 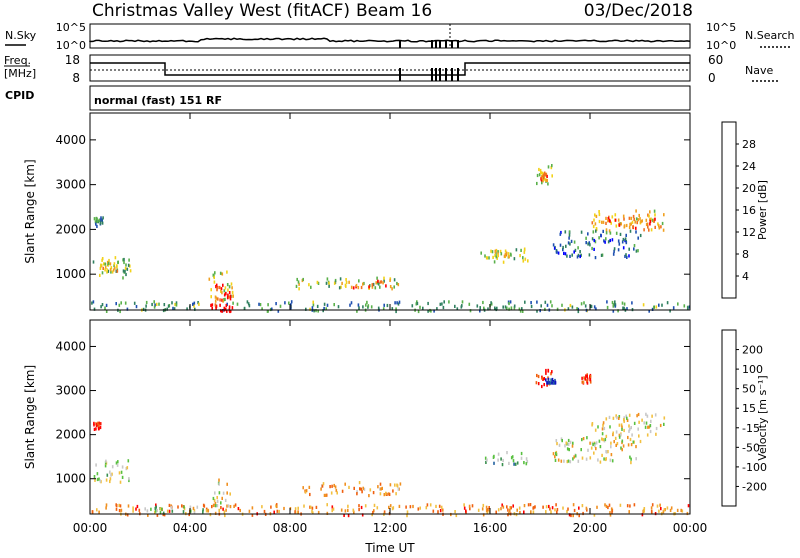 I want to click on velocity-ytick-label: 4000, so click(x=70, y=346).